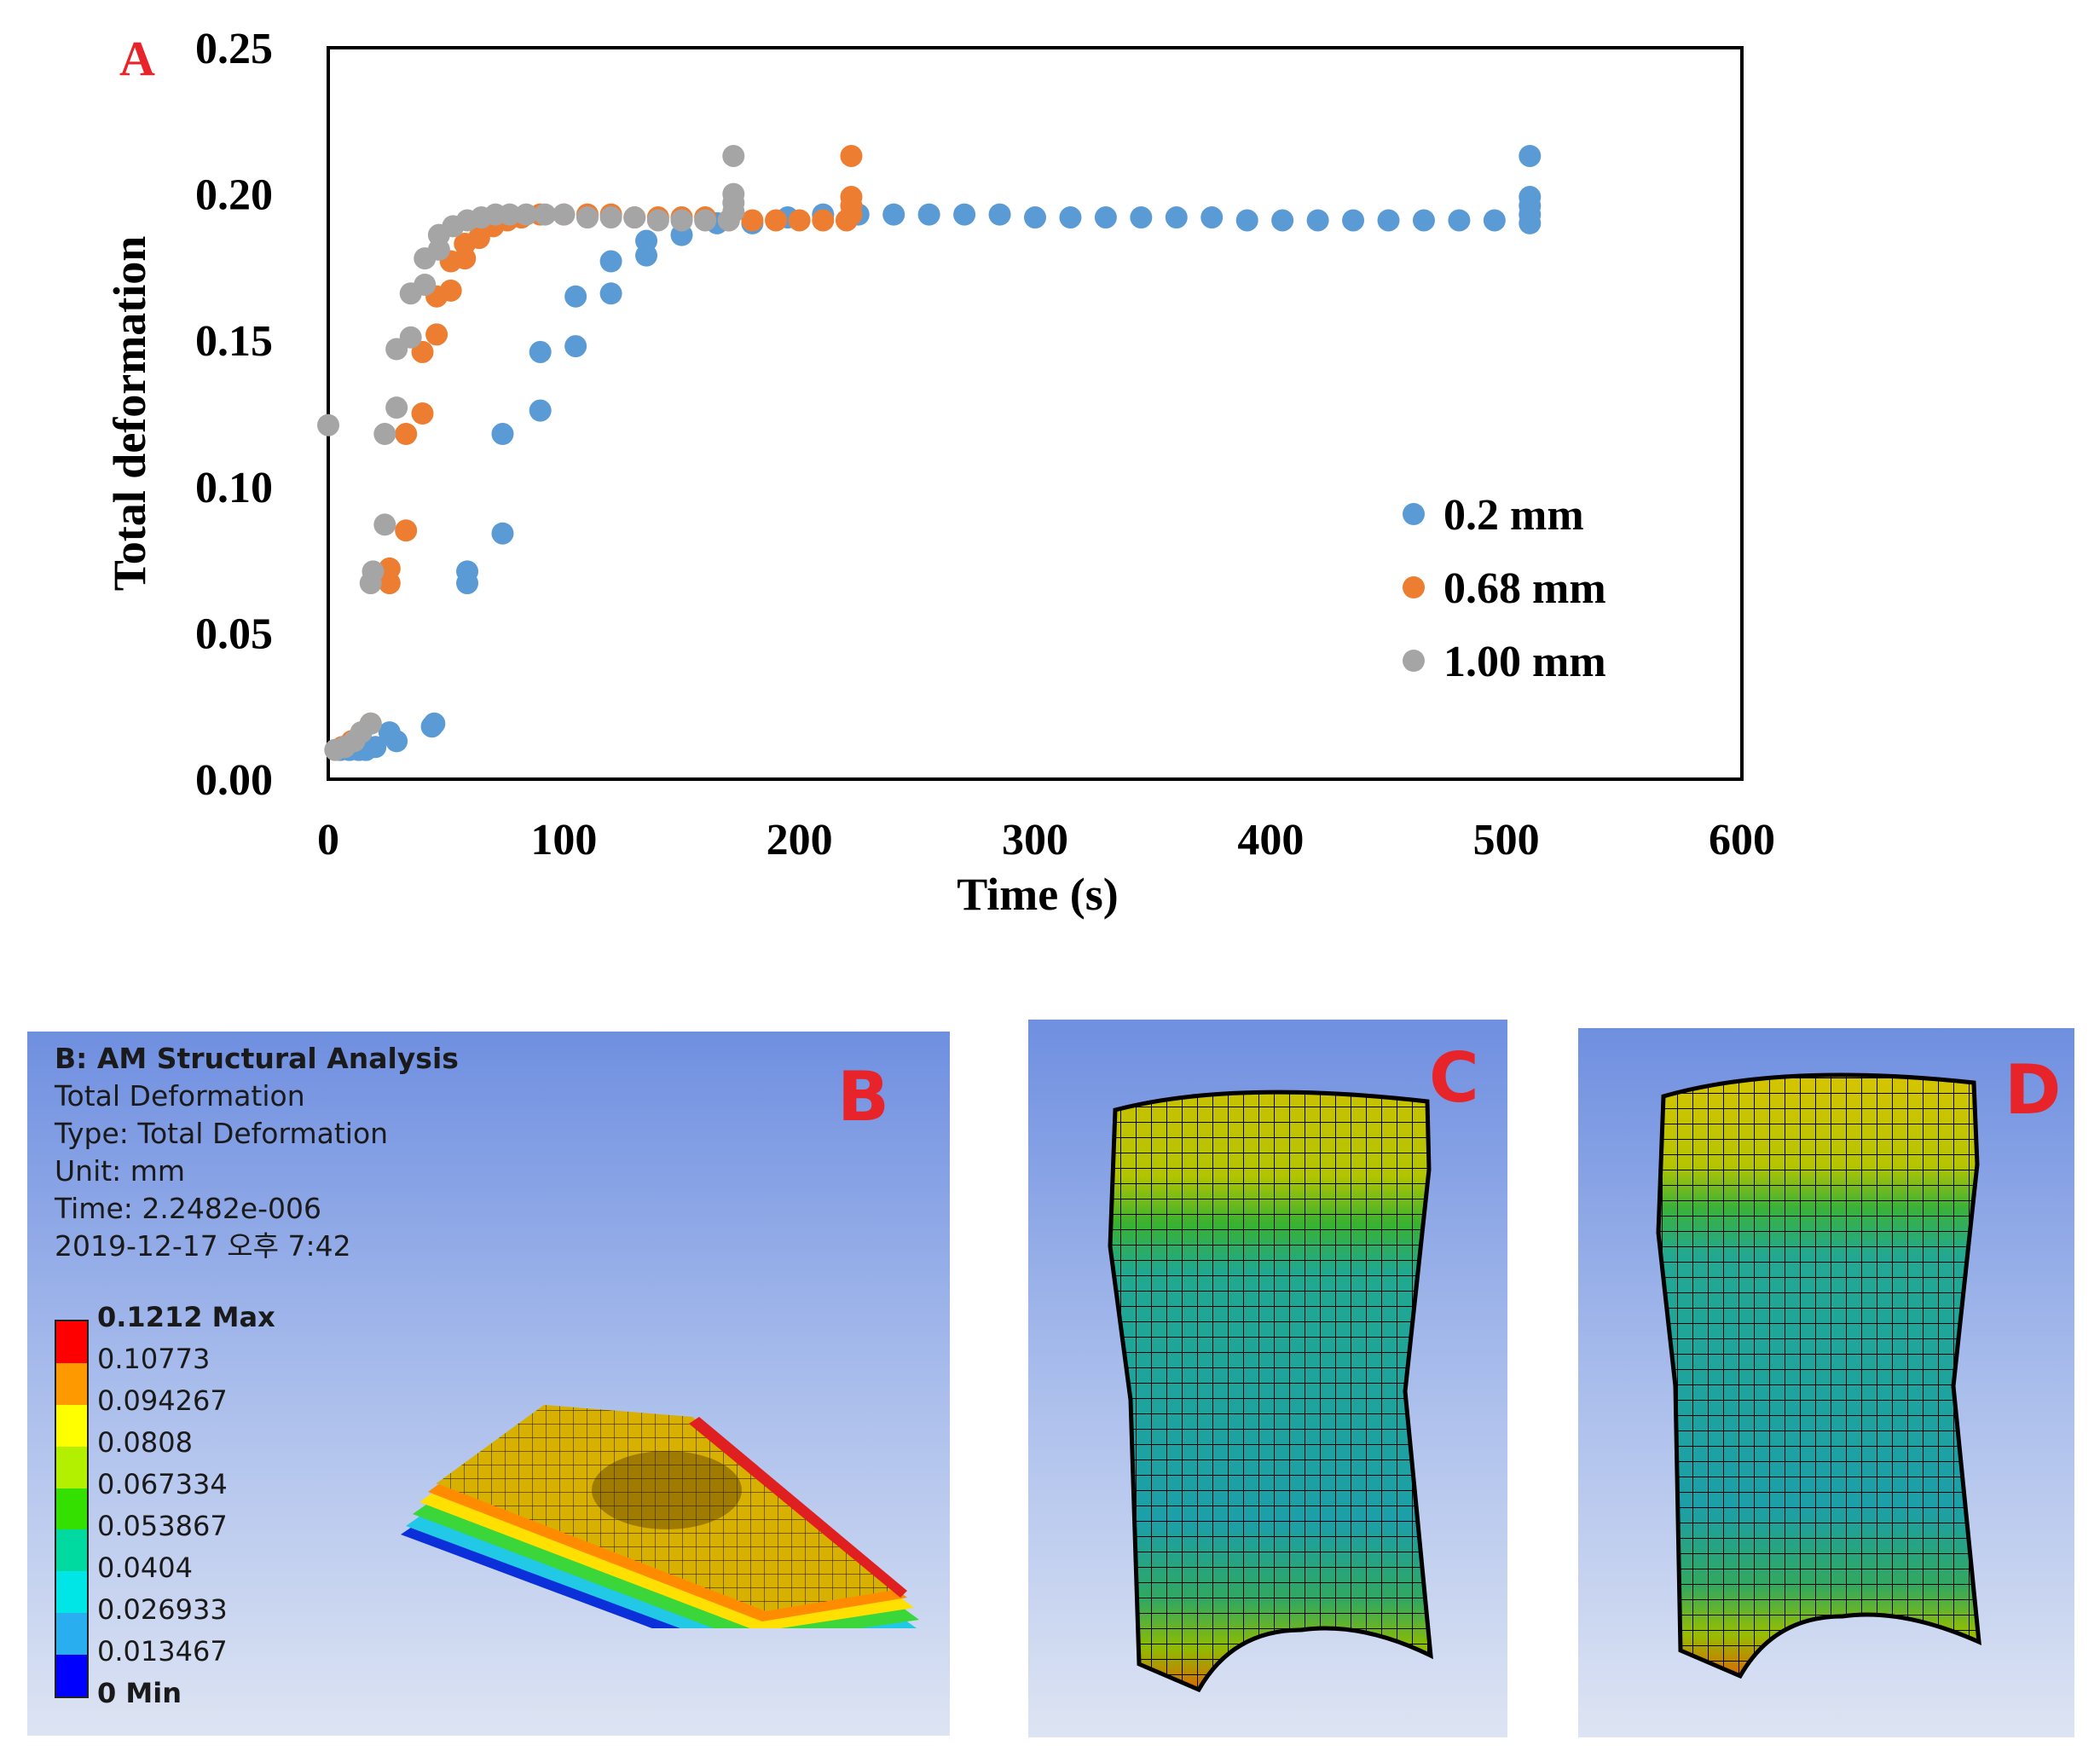 The height and width of the screenshot is (1757, 2100). Describe the element at coordinates (203, 1246) in the screenshot. I see `info-line: 2019-12-17 오후 7:42` at that location.